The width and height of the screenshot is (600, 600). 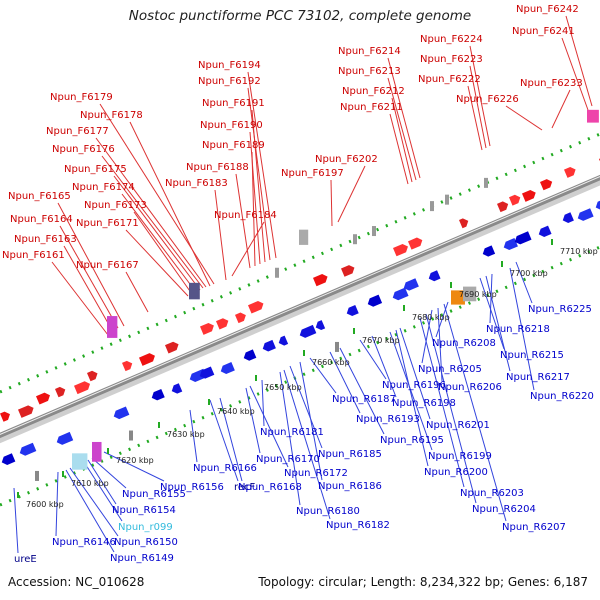 What do you see at coordinates (504, 509) in the screenshot?
I see `gene-label-npun-r6204: Npun_R6204` at bounding box center [504, 509].